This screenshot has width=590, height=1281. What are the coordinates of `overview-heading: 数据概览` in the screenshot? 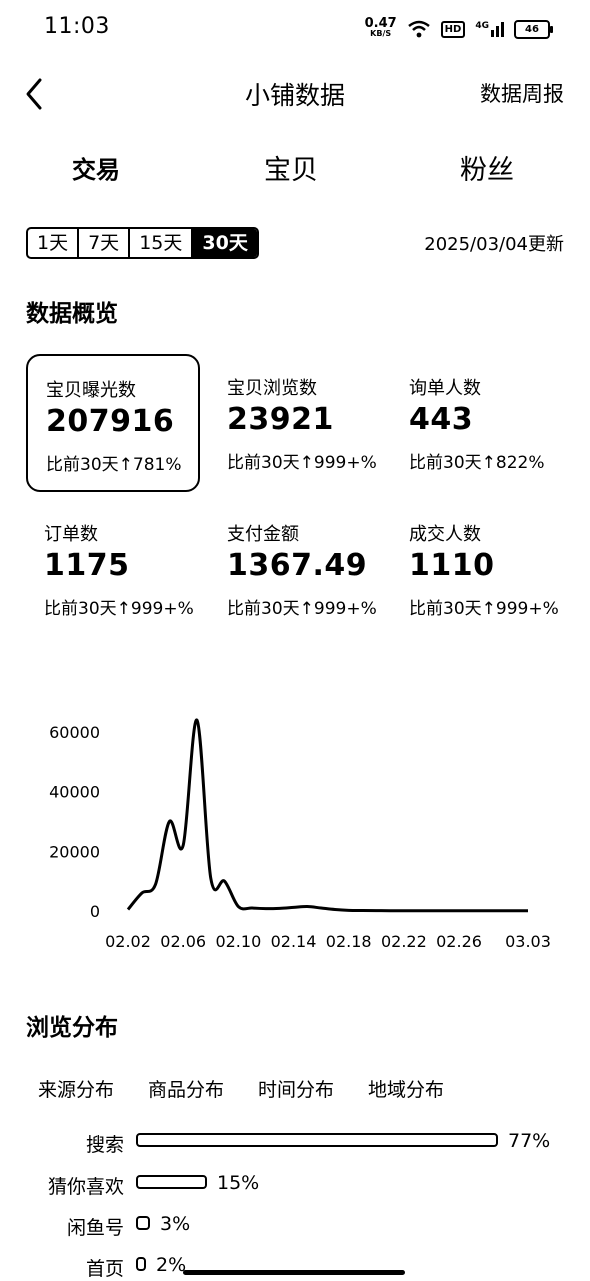 It's located at (72, 314).